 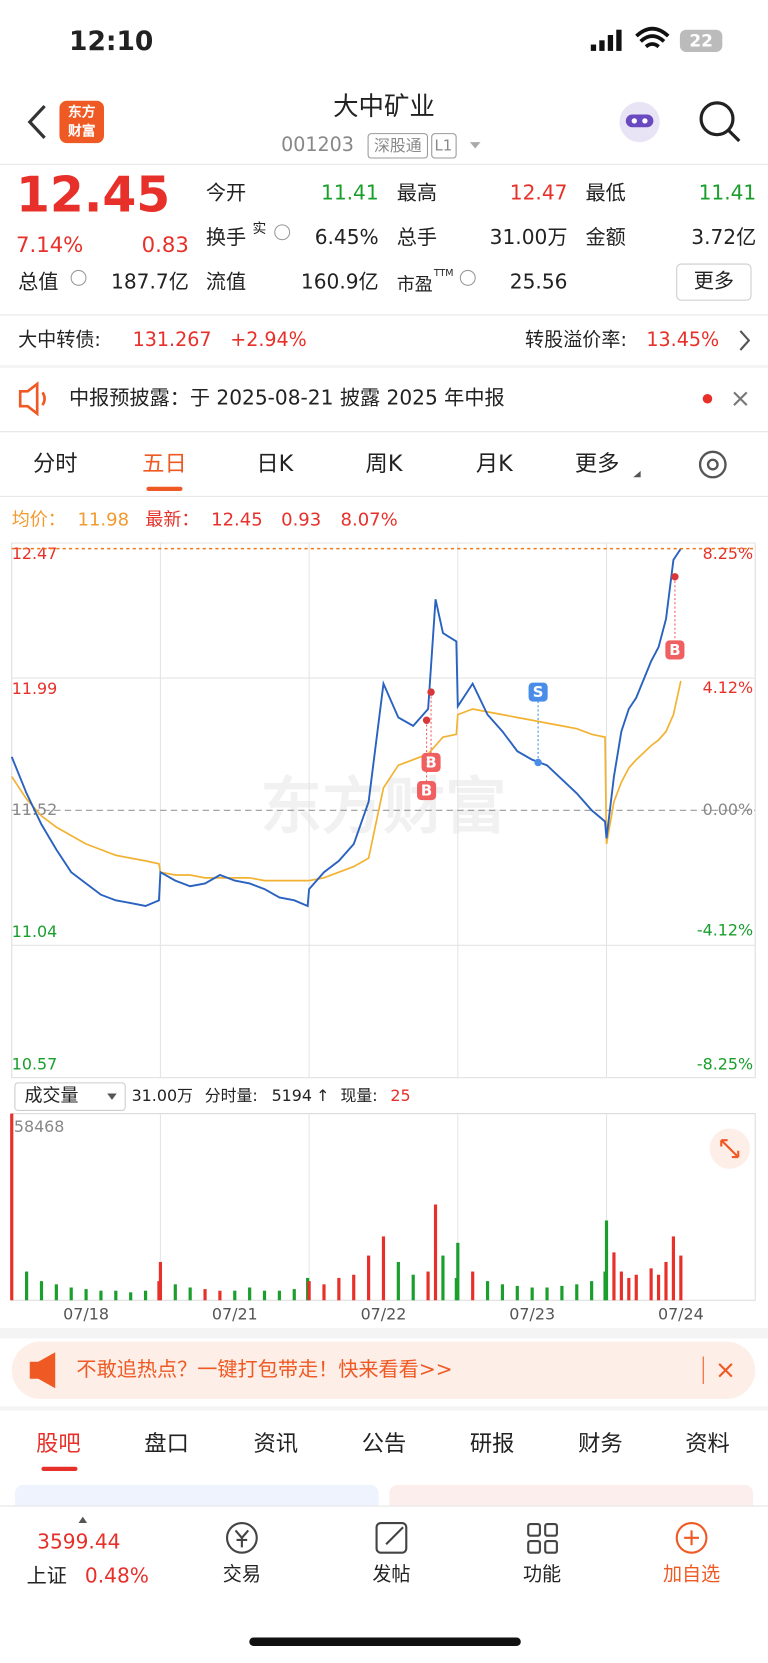 I want to click on megaphone-icon, so click(x=42, y=1370).